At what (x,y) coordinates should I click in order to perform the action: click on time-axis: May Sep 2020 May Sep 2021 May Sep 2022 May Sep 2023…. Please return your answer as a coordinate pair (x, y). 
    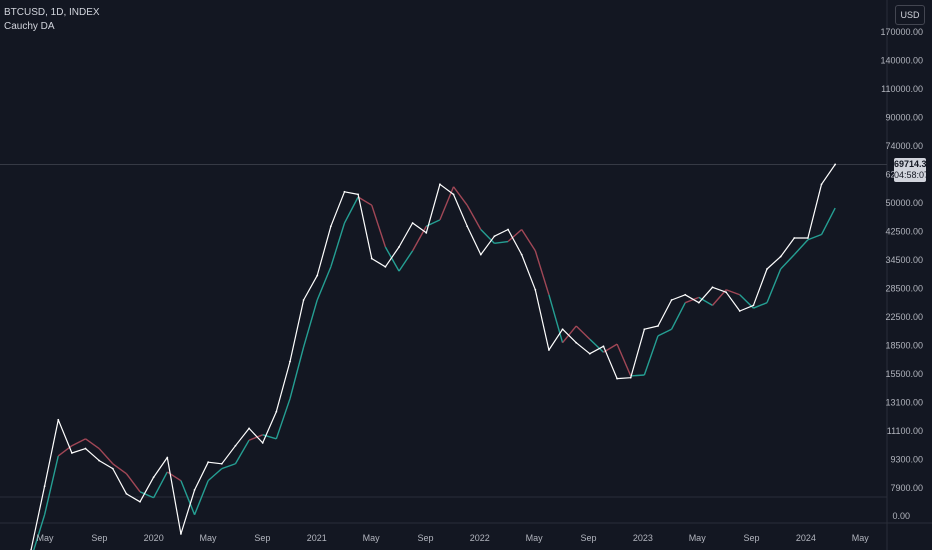
    Looking at the image, I should click on (452, 538).